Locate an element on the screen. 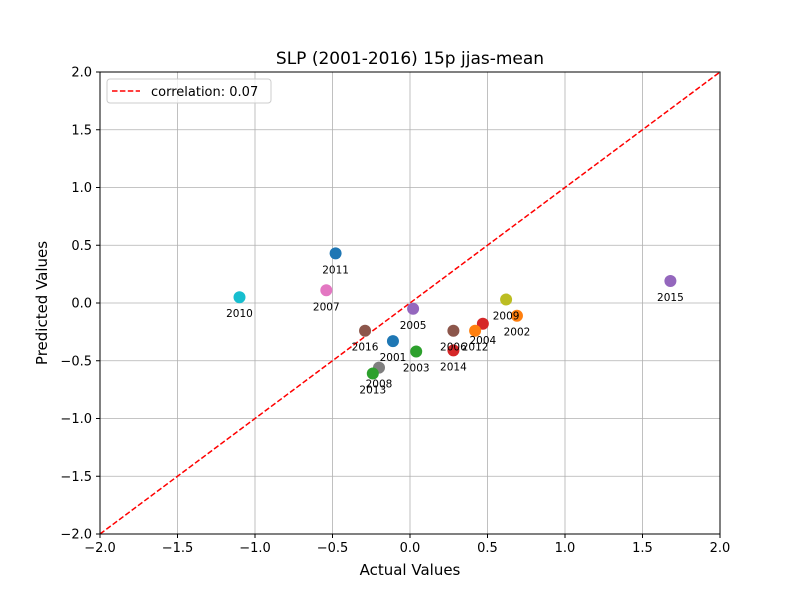  data-point-label: 2008 is located at coordinates (379, 385).